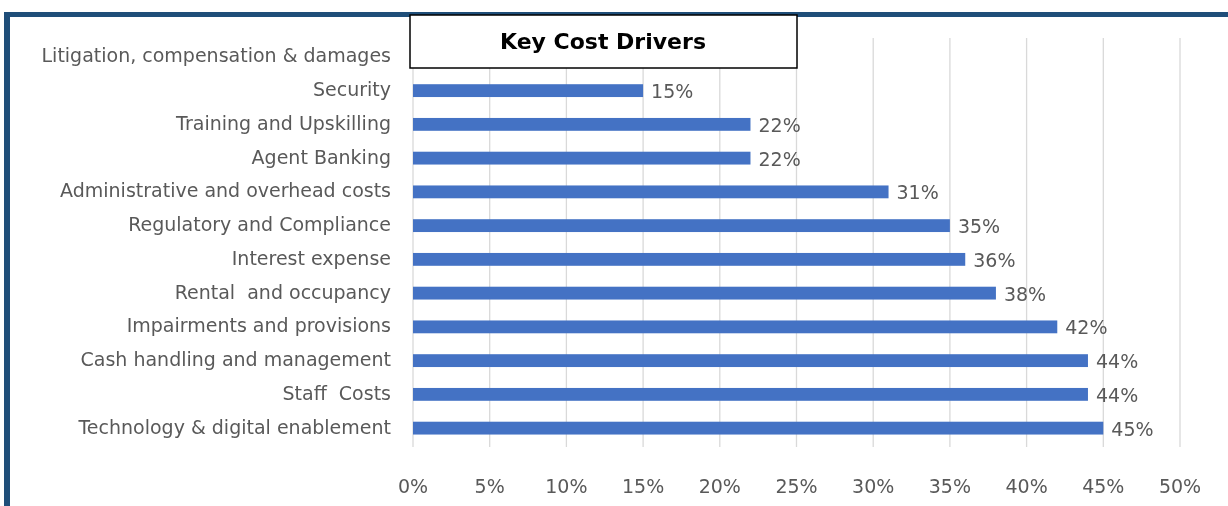 Image resolution: width=1228 pixels, height=506 pixels. I want to click on data-label: 15%, so click(672, 91).